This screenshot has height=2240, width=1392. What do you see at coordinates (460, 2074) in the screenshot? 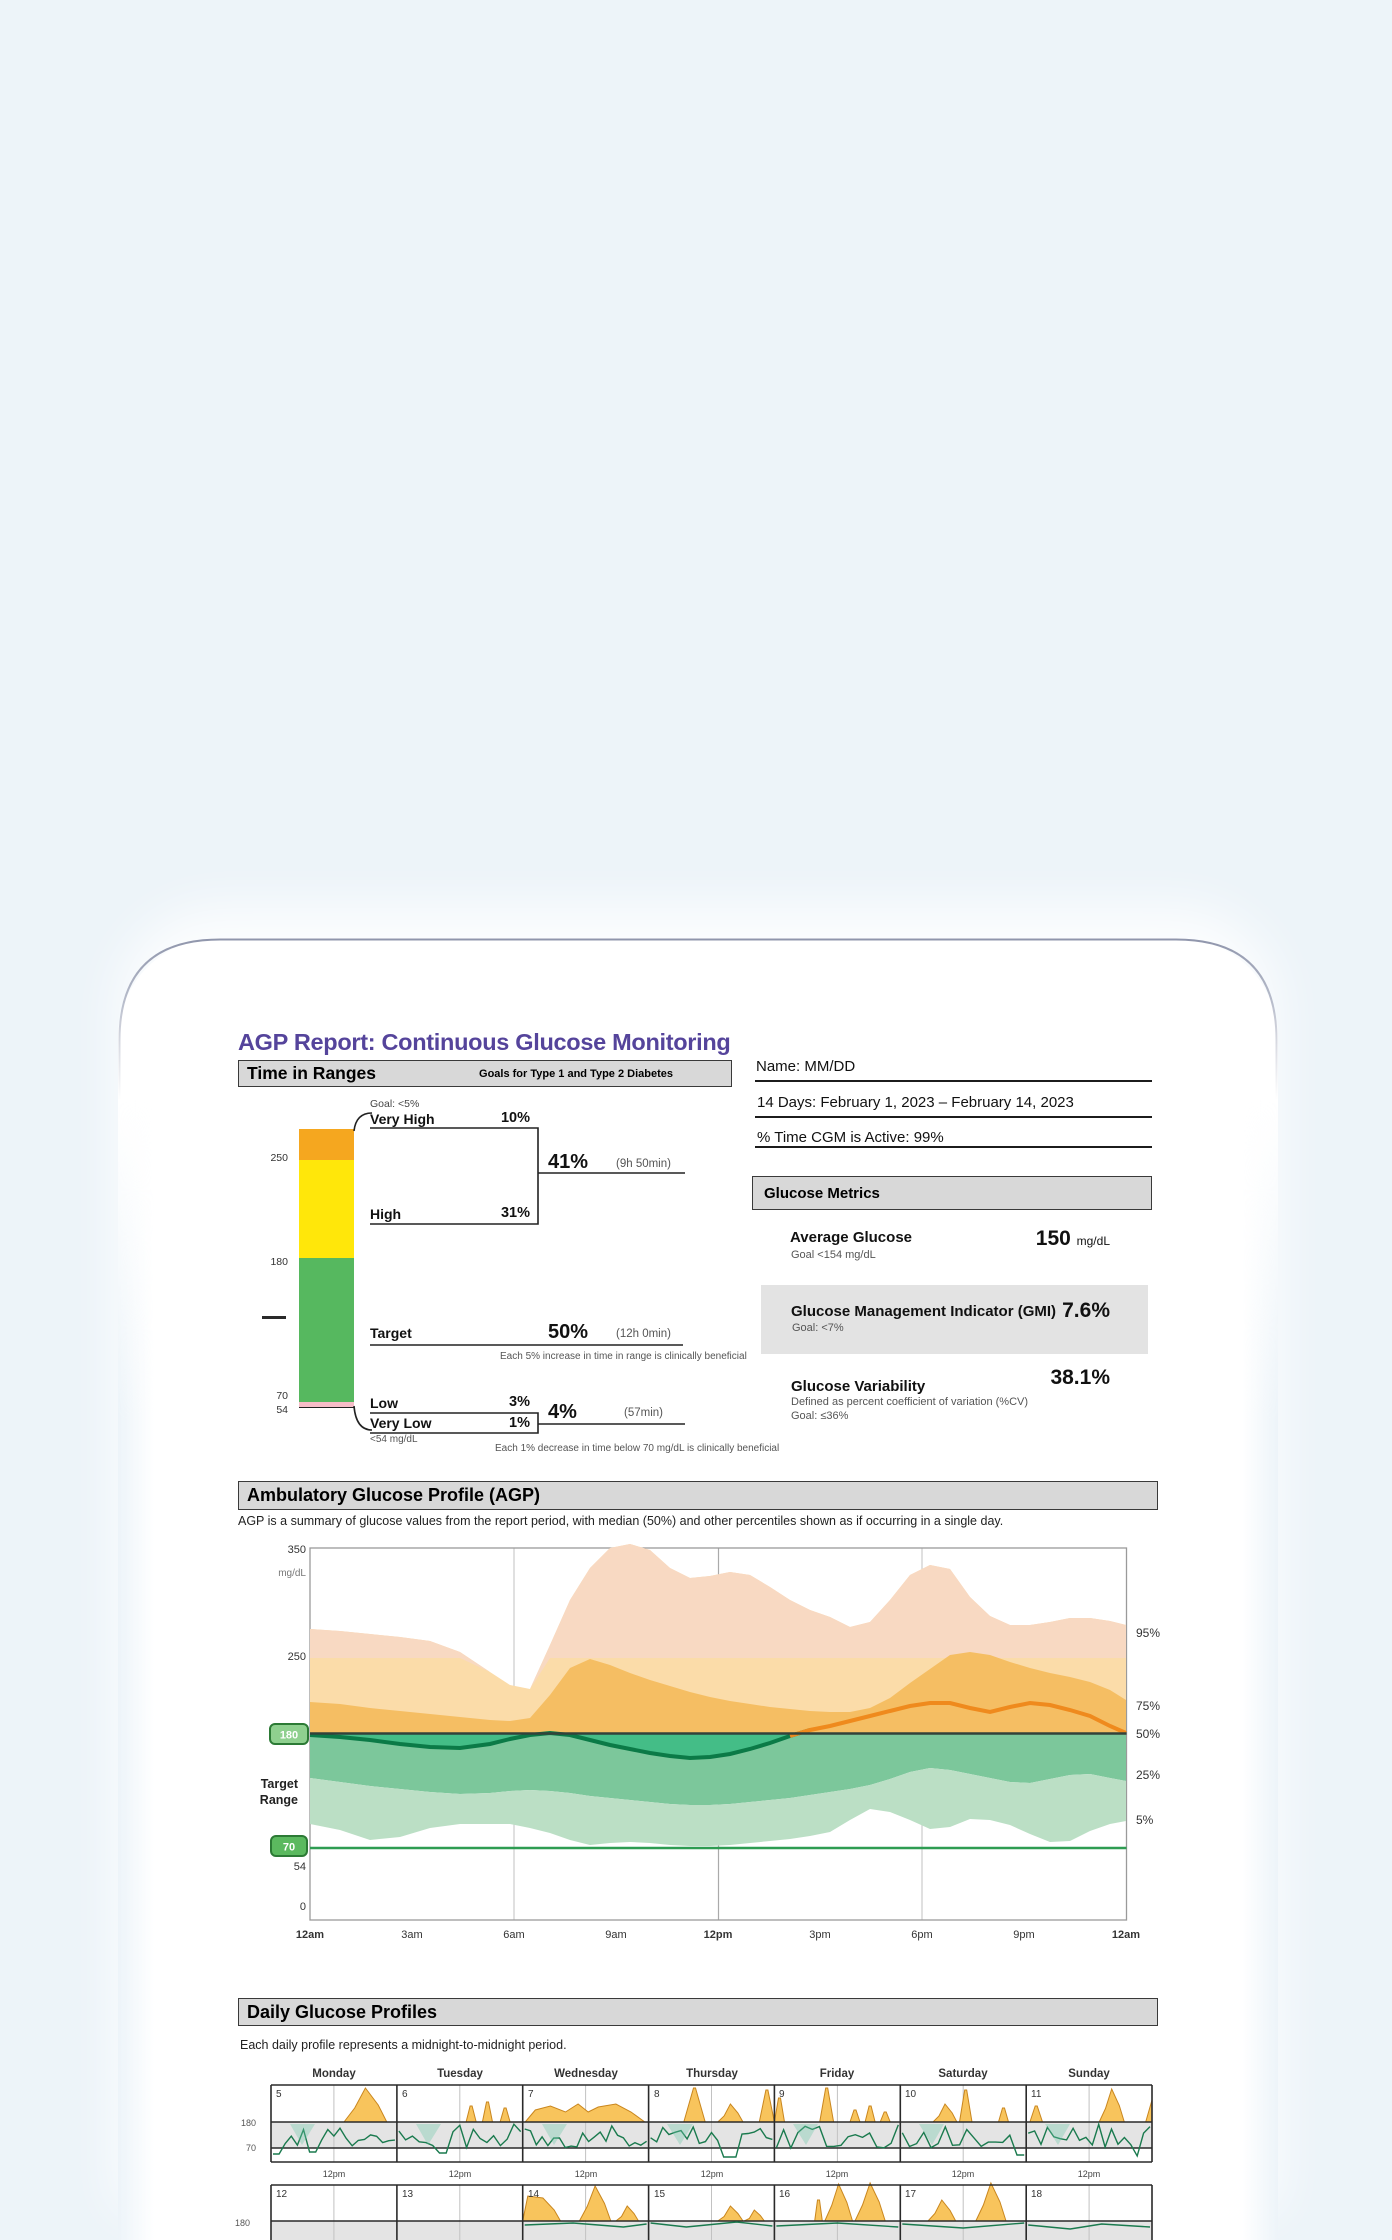
I see `svg-text: Tuesday` at bounding box center [460, 2074].